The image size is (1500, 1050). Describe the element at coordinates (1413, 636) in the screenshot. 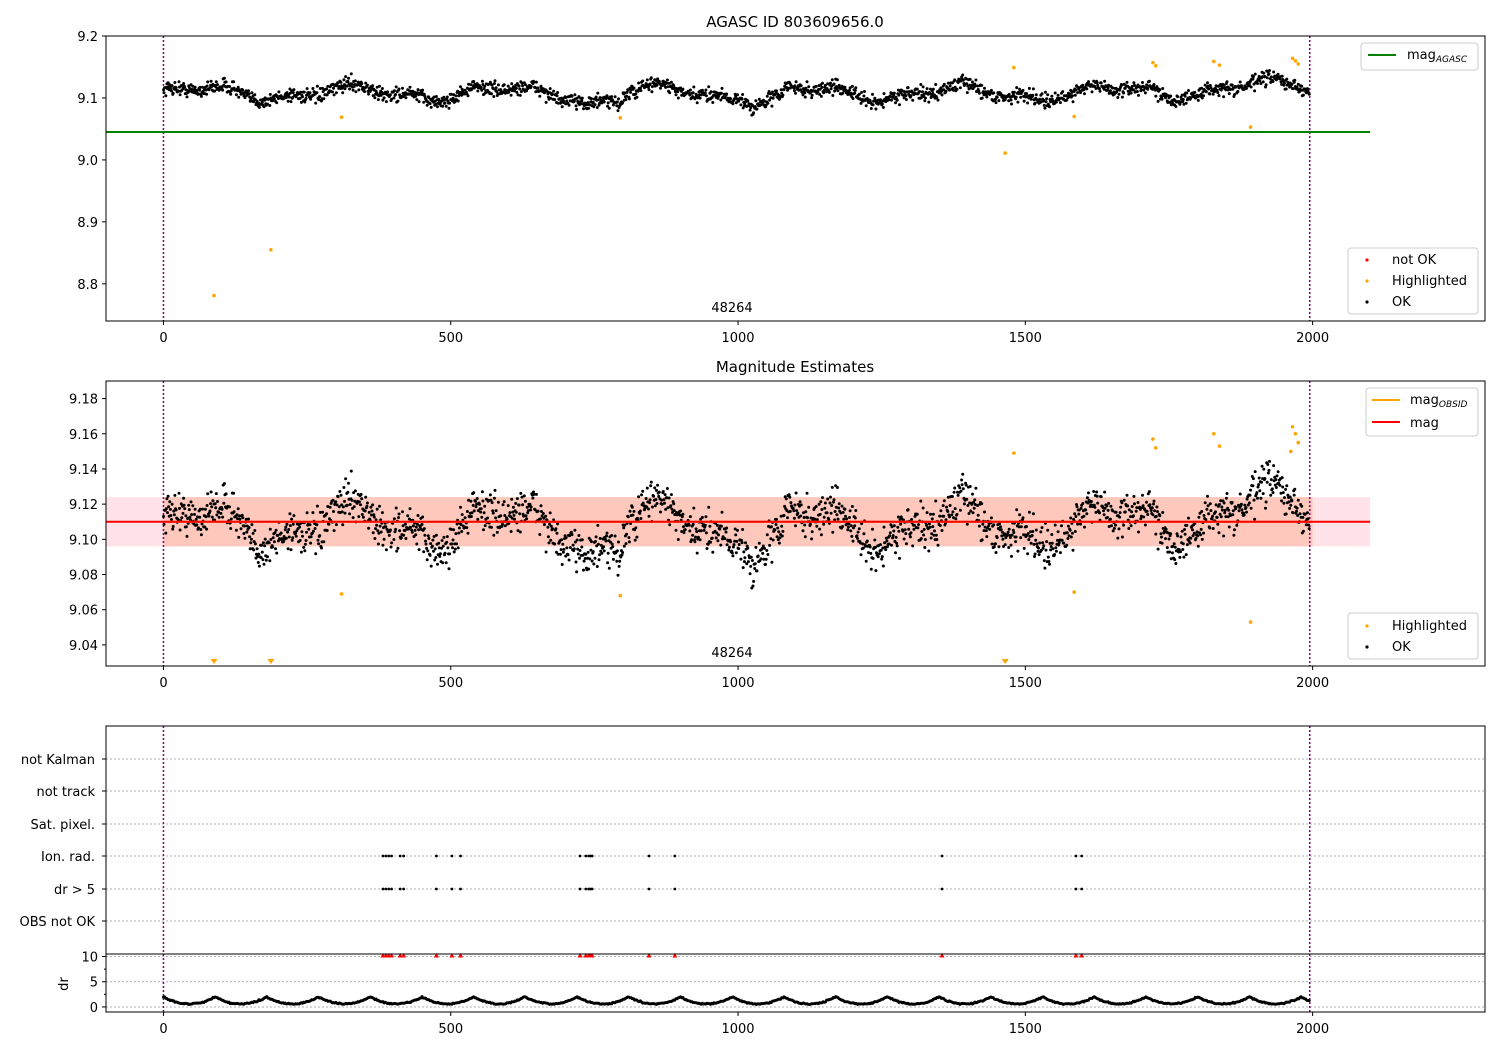

I see `magnitude-legend-bottom: Highlighted OK` at that location.